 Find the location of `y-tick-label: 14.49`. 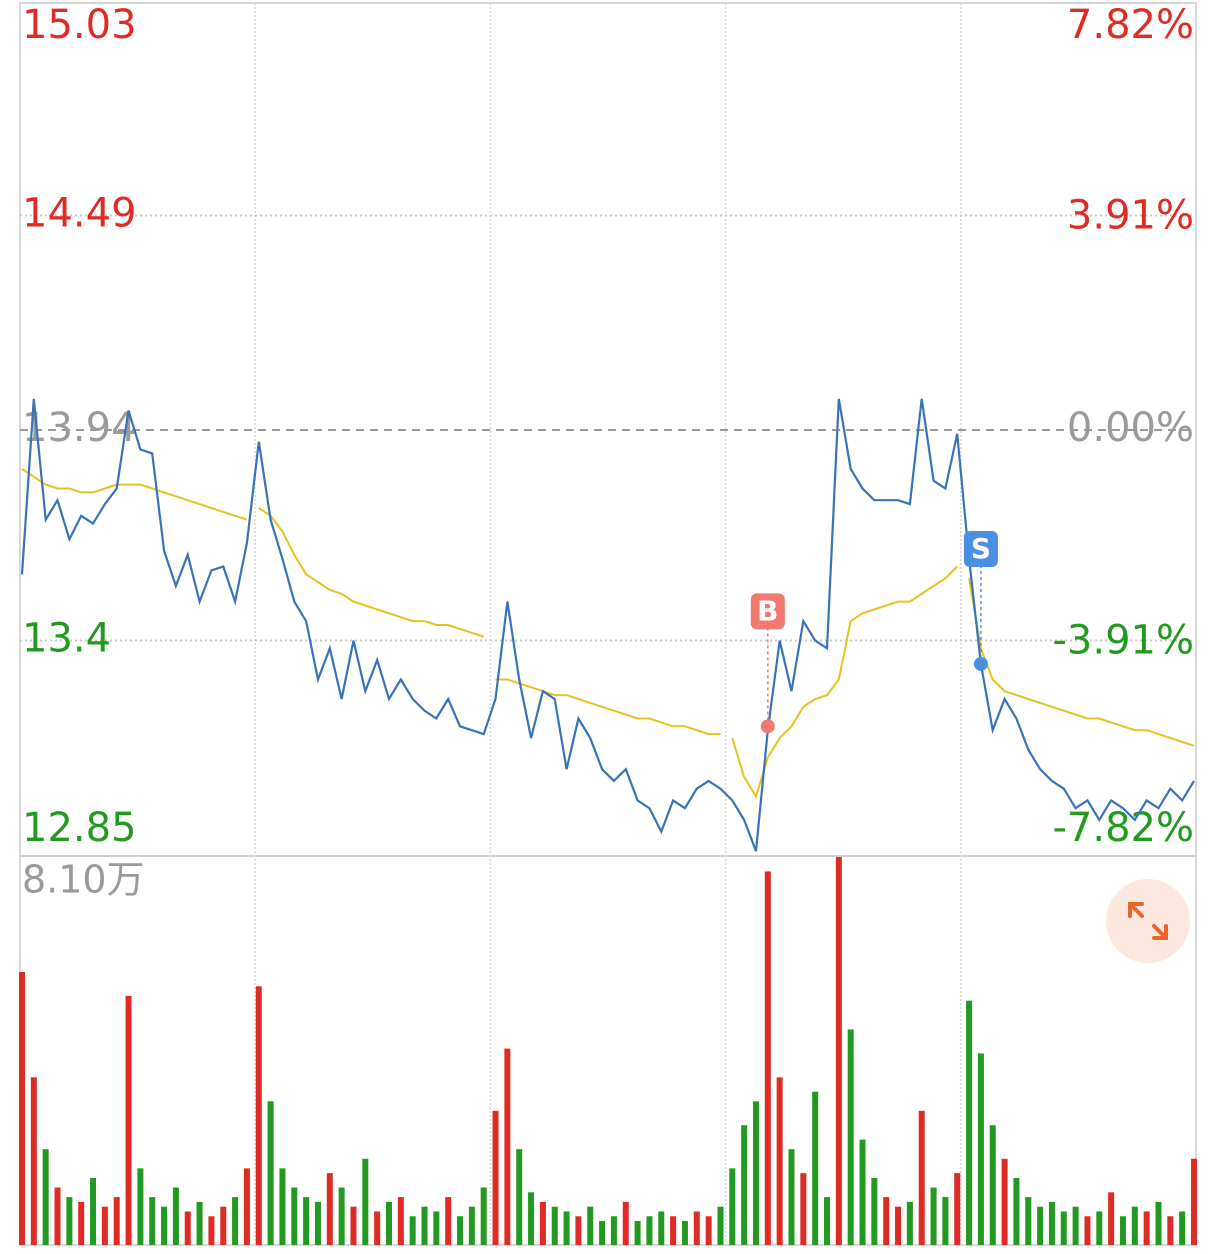

y-tick-label: 14.49 is located at coordinates (79, 214).